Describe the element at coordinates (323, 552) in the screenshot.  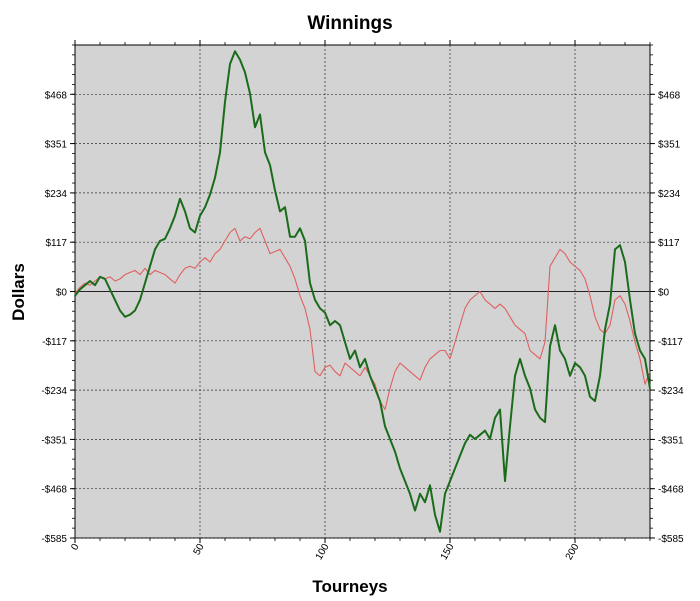
I see `x-tick-label: 100` at that location.